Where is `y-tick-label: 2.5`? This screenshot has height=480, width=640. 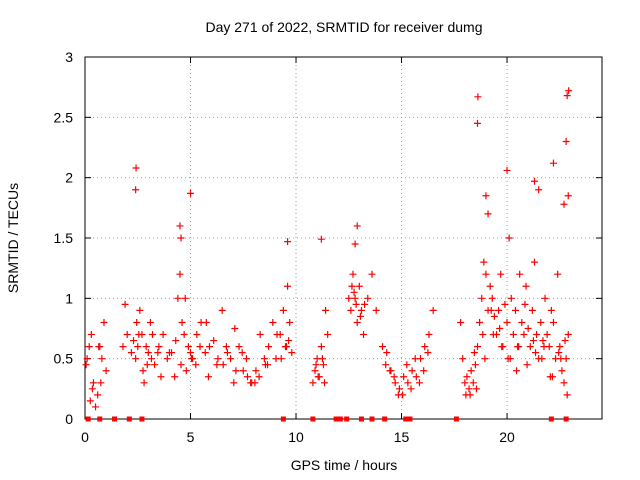 y-tick-label: 2.5 is located at coordinates (64, 117).